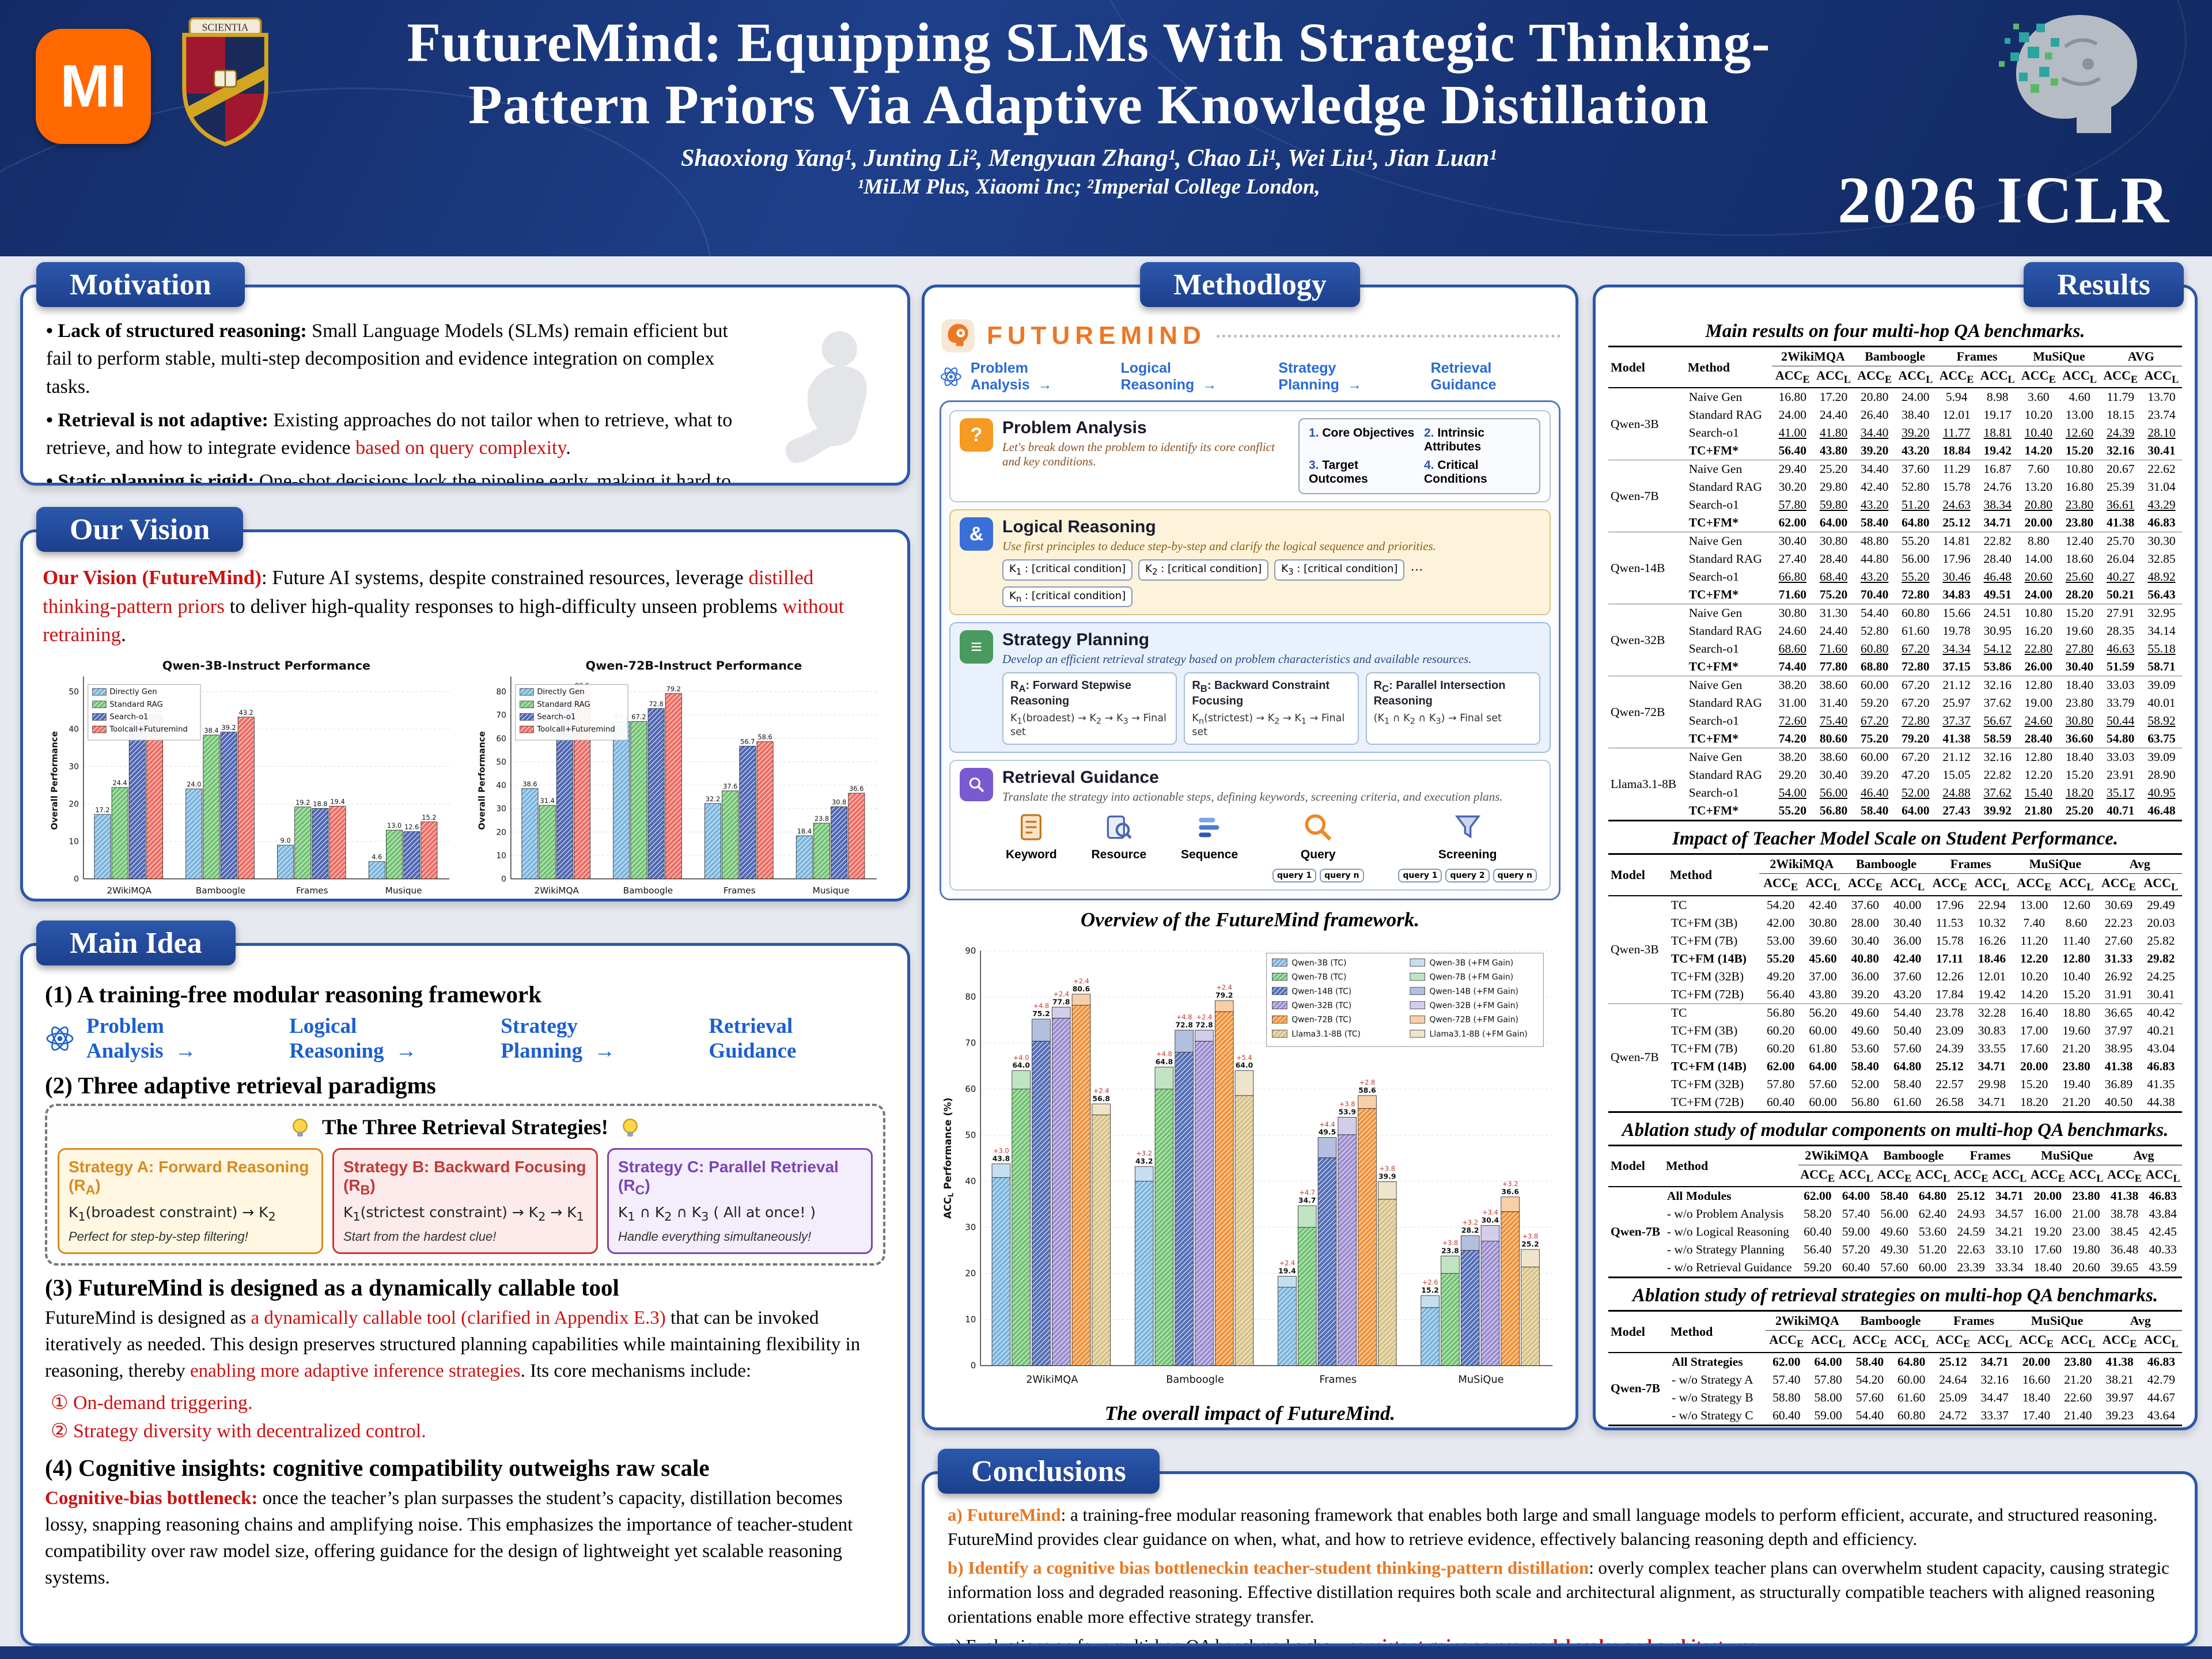  What do you see at coordinates (1049, 1471) in the screenshot?
I see `conclusions-header: Conclusions` at bounding box center [1049, 1471].